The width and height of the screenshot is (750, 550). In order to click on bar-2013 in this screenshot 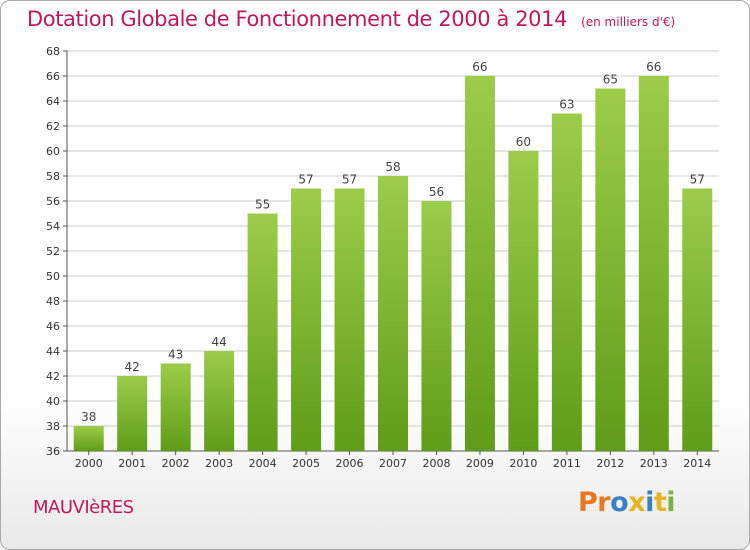, I will do `click(653, 263)`.